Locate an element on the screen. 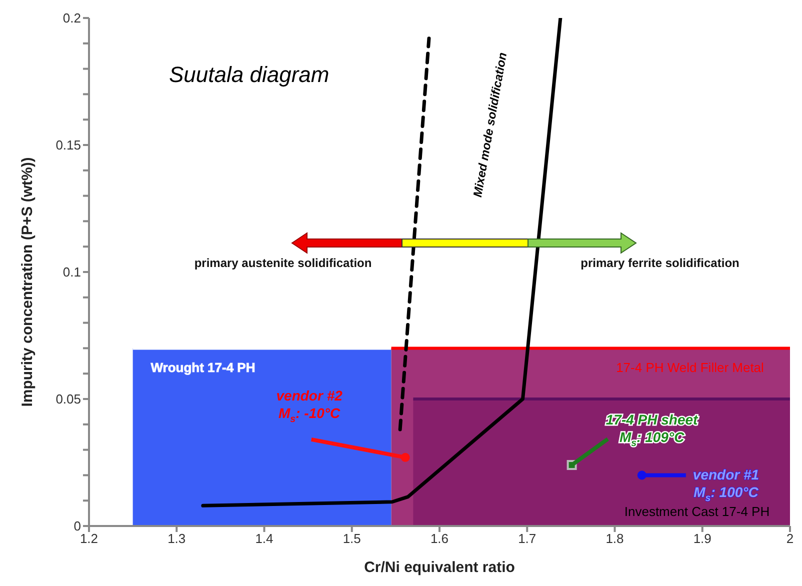 The height and width of the screenshot is (586, 802). annotation: Mixed mode solidification is located at coordinates (490, 124).